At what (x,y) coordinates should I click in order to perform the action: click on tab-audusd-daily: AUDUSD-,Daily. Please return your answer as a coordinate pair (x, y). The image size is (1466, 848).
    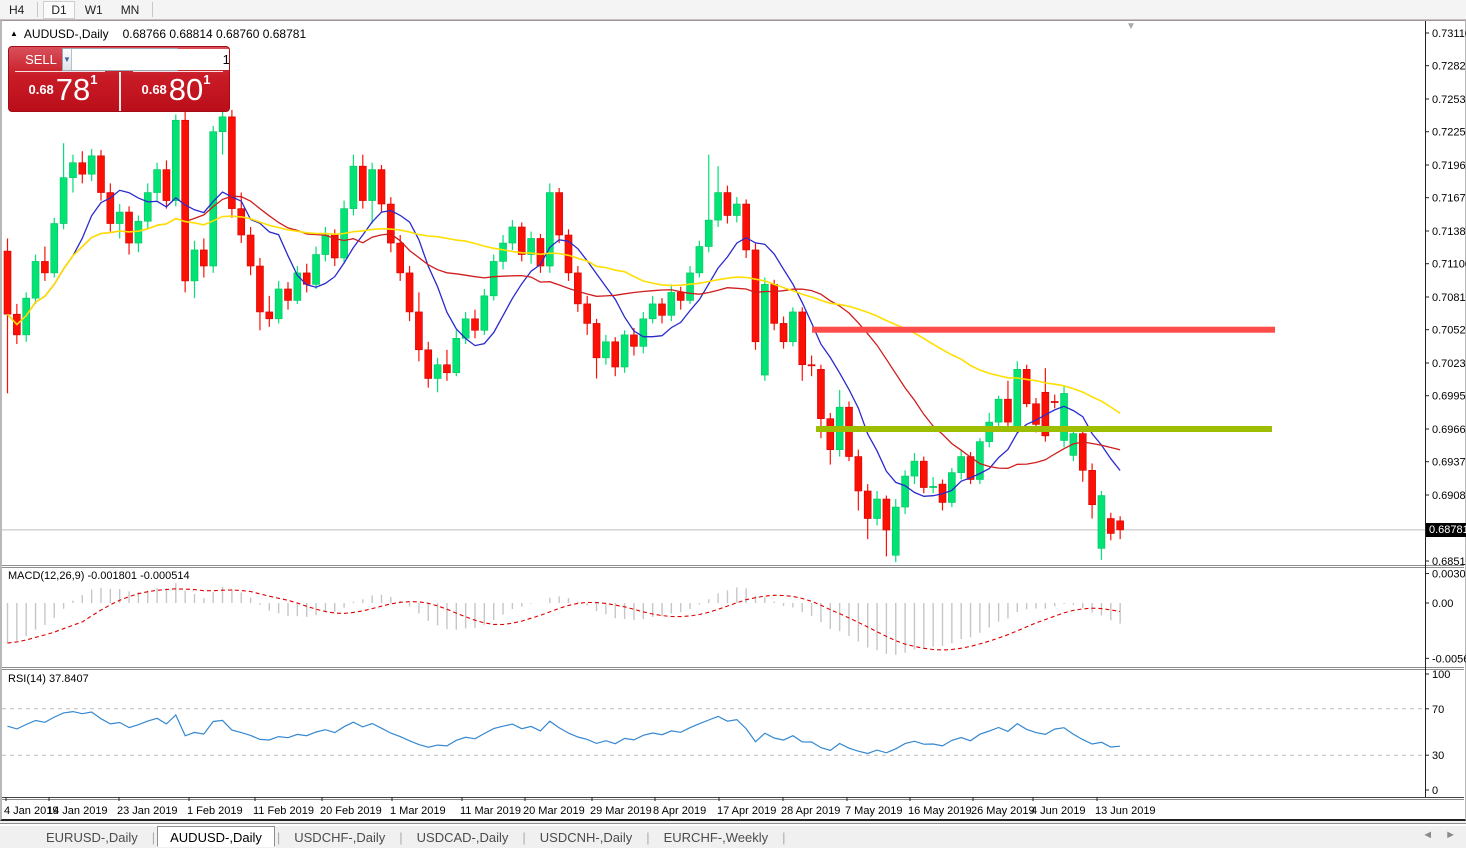
    Looking at the image, I should click on (216, 836).